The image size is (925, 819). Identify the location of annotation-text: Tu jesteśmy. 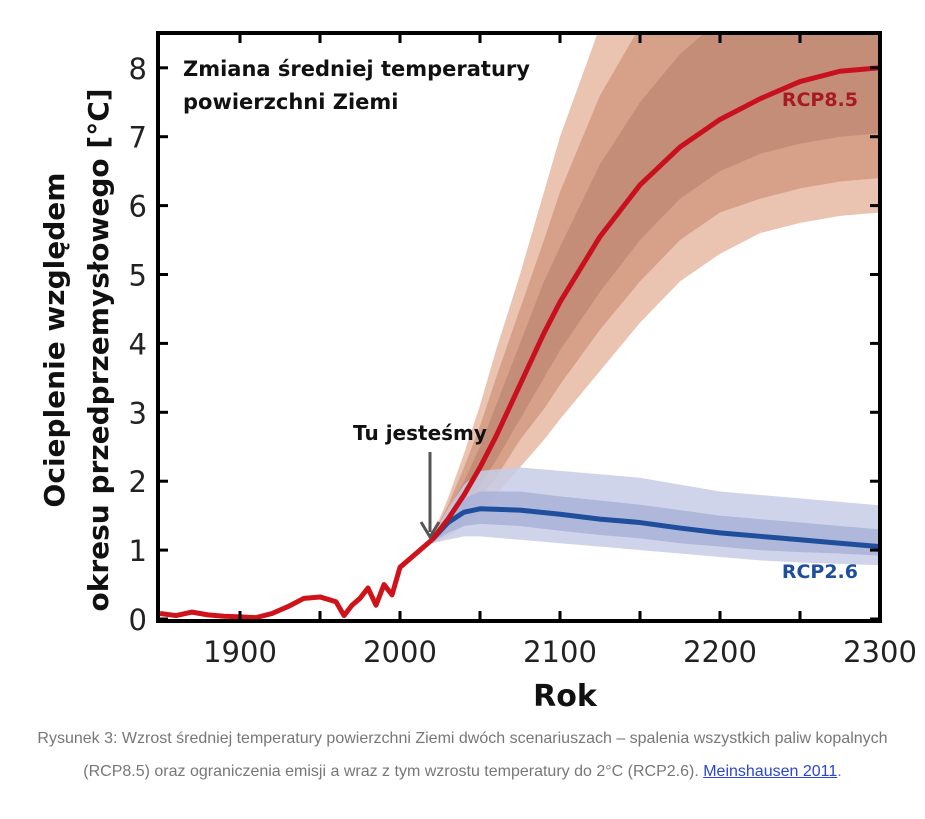
(420, 433).